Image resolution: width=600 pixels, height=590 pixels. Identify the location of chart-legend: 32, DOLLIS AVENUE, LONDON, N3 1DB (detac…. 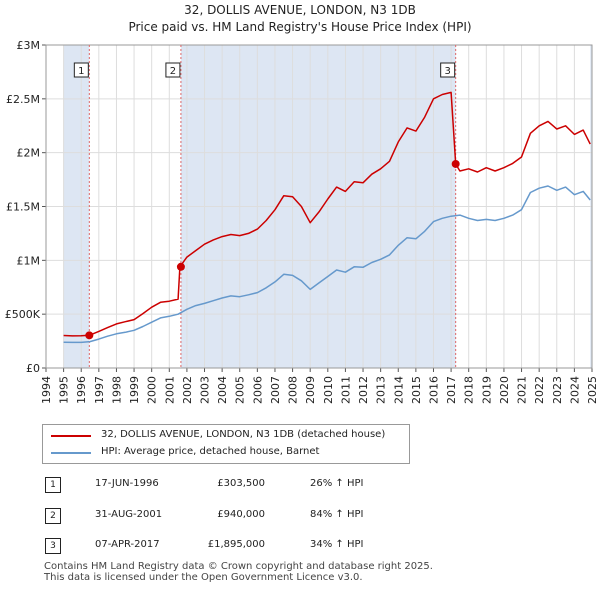
(226, 444).